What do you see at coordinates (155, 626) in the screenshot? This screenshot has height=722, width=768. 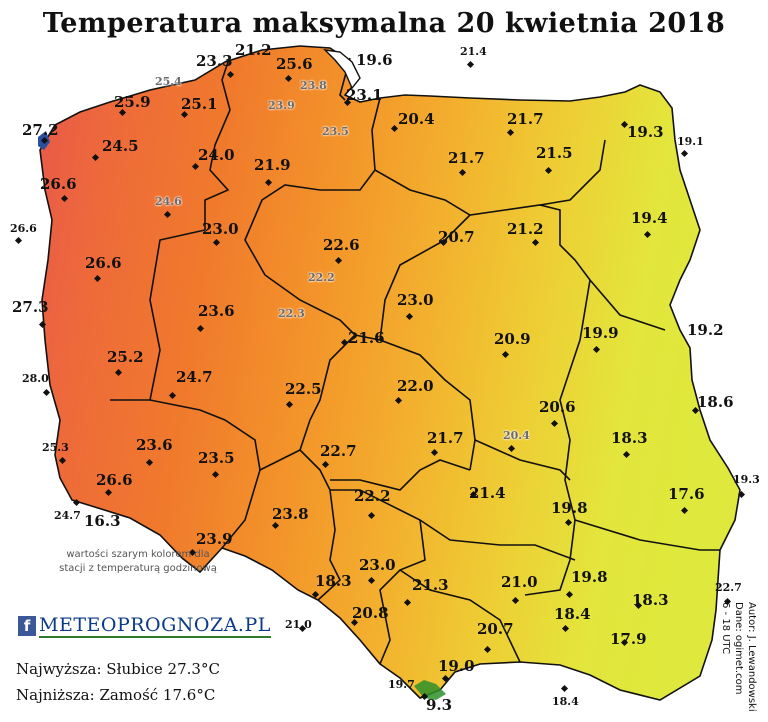 I see `brand-name: METEOPROGNOZA.PL` at bounding box center [155, 626].